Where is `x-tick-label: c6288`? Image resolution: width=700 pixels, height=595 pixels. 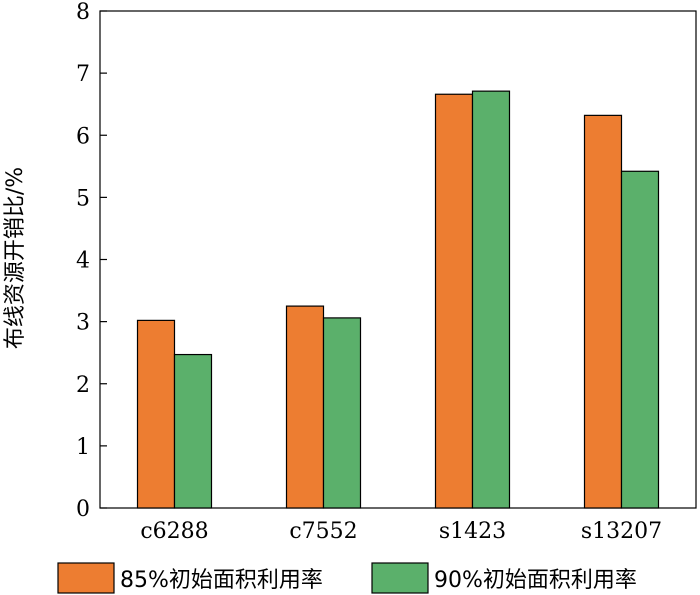
x-tick-label: c6288 is located at coordinates (174, 531).